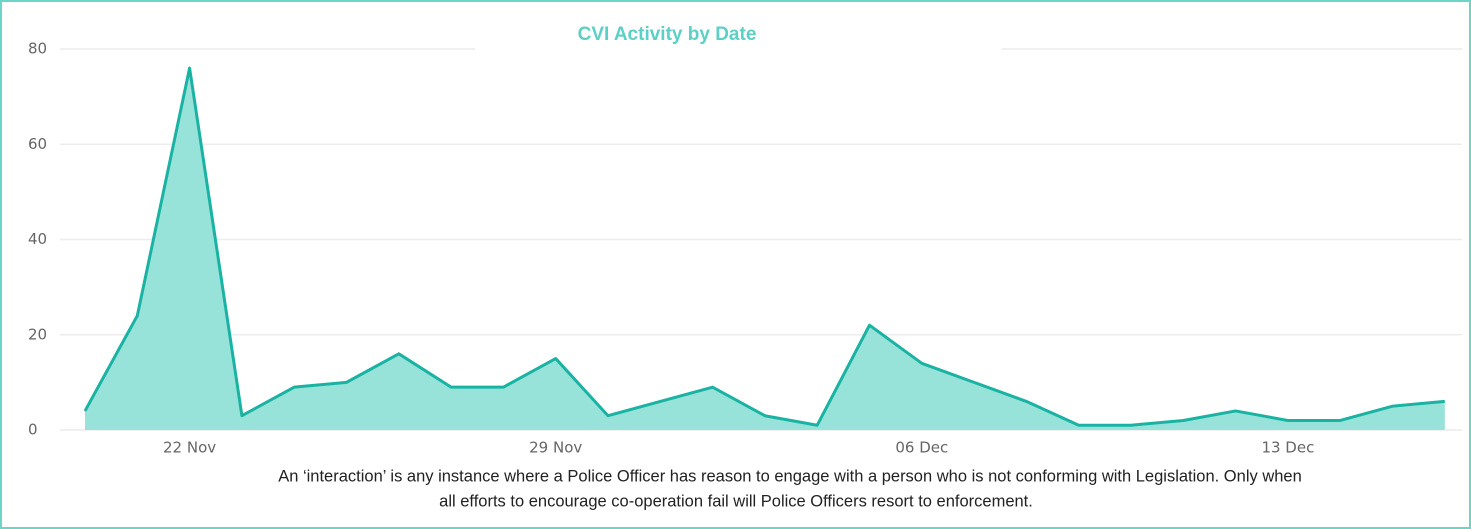 This screenshot has width=1471, height=529. I want to click on x-tick-label: 29 Nov, so click(555, 448).